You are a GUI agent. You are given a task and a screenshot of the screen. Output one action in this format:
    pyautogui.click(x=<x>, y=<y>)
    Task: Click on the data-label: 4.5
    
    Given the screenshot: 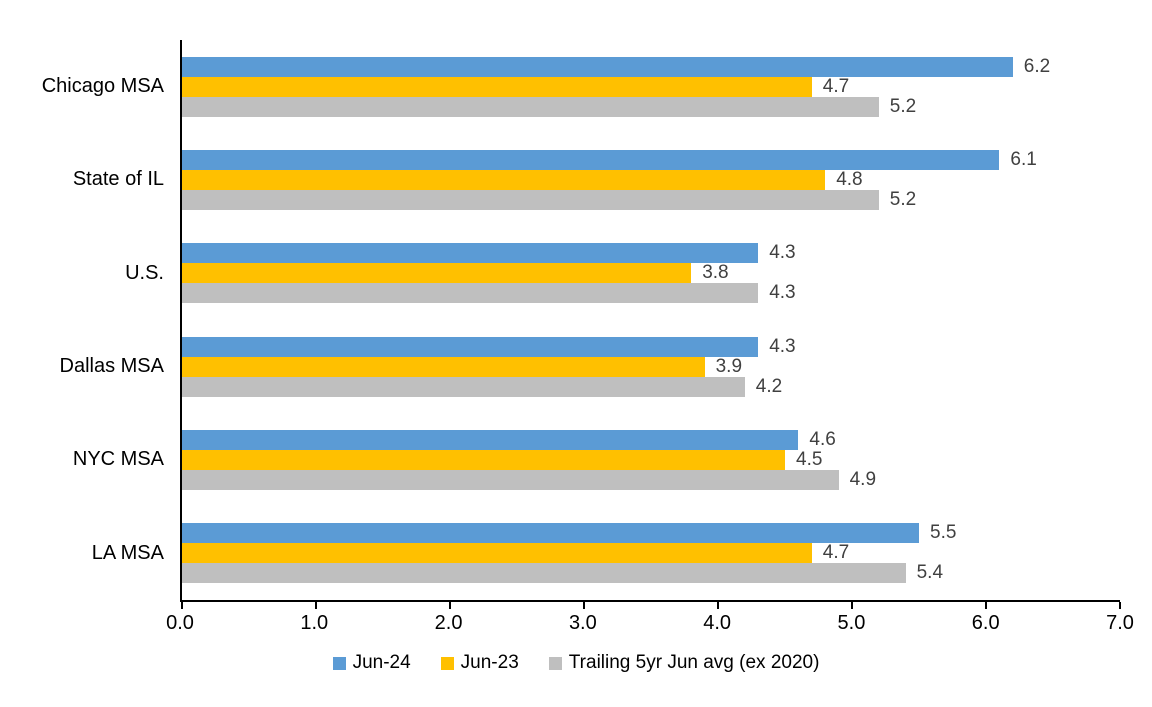 What is the action you would take?
    pyautogui.click(x=809, y=459)
    